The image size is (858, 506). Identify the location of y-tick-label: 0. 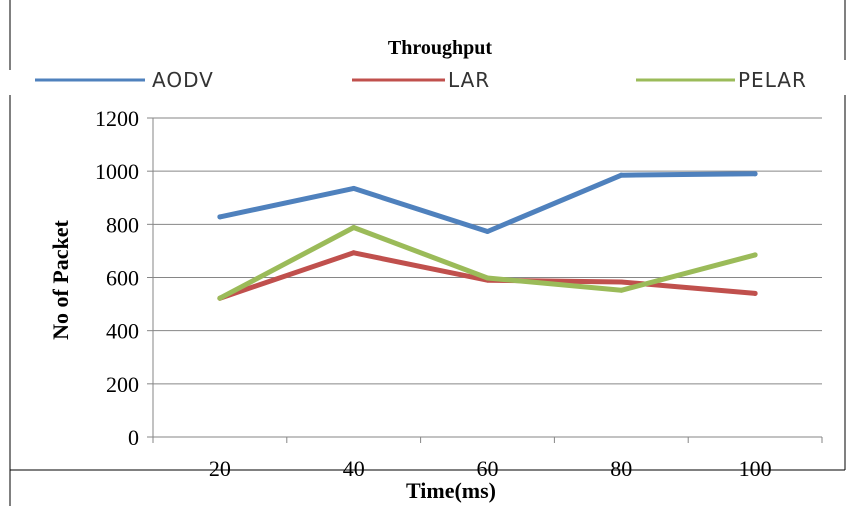
(133, 437).